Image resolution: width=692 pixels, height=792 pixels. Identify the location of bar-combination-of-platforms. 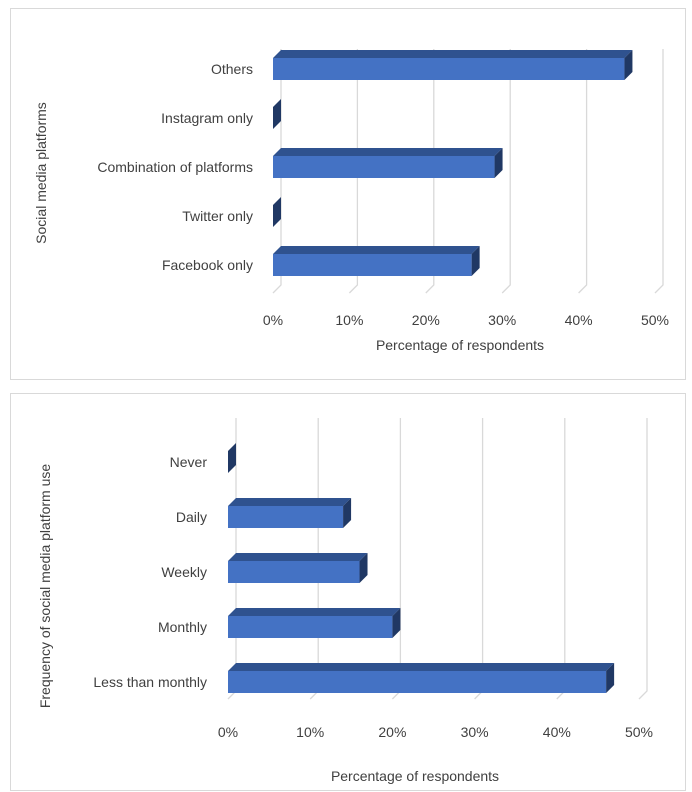
(388, 163).